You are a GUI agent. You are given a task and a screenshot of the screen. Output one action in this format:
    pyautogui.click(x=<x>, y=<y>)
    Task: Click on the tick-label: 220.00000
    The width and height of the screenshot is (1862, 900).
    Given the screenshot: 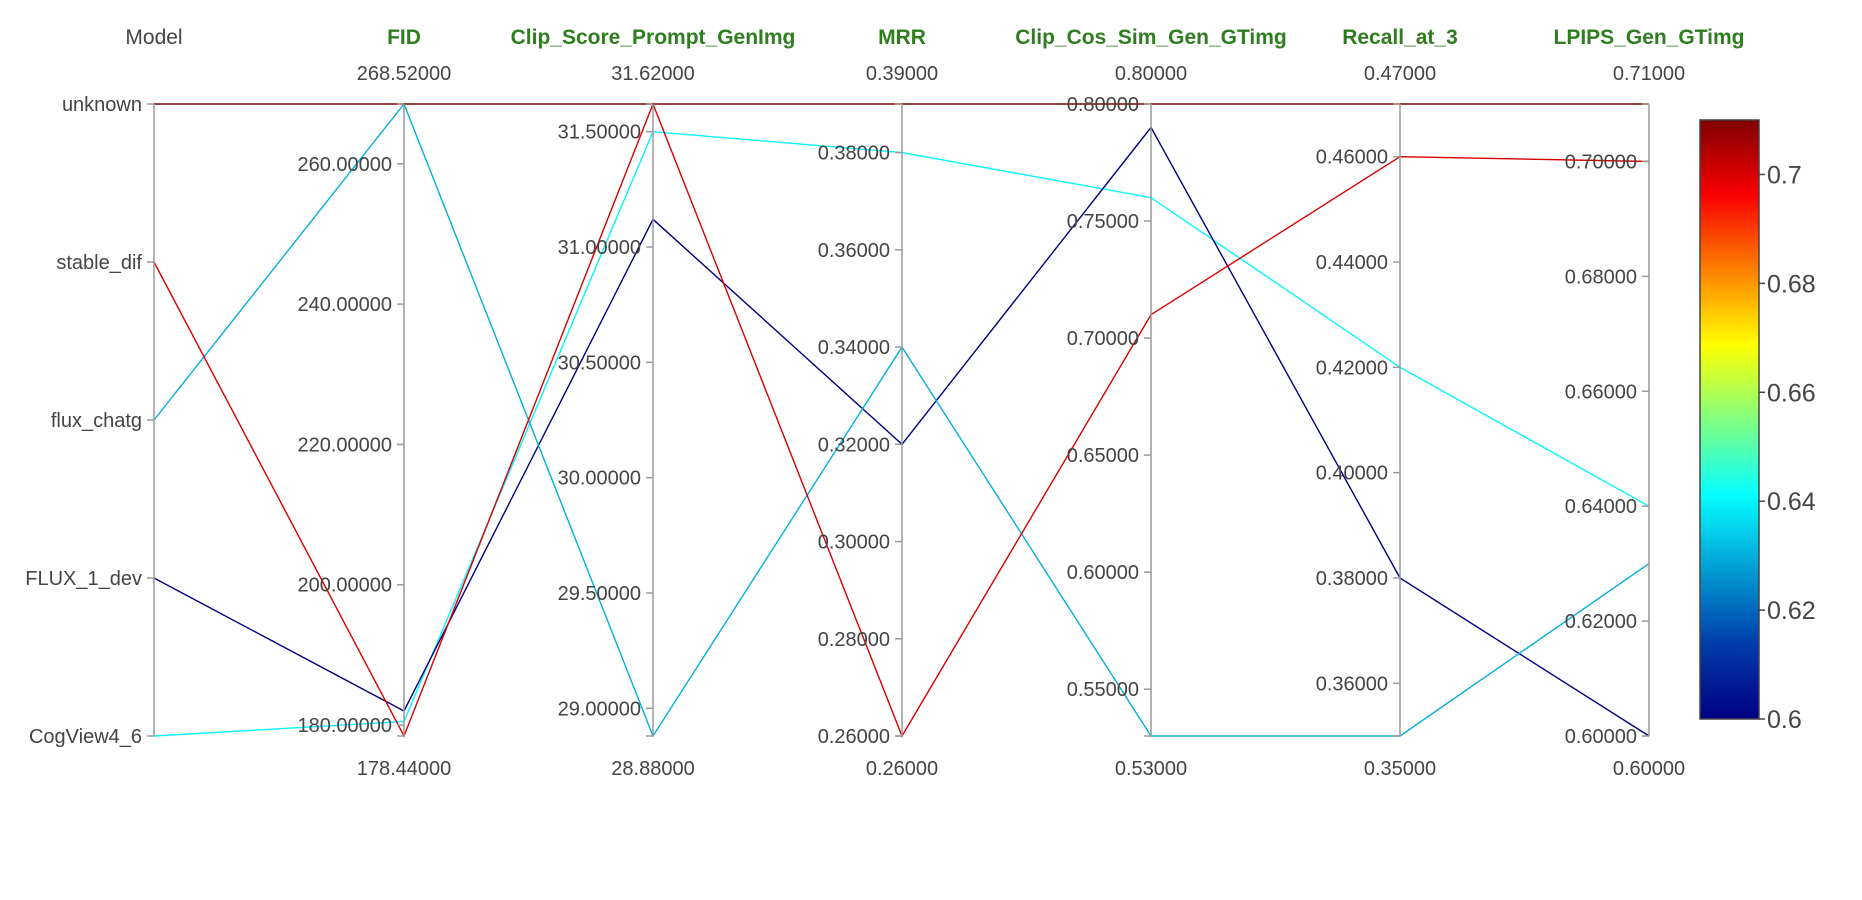 What is the action you would take?
    pyautogui.click(x=344, y=445)
    